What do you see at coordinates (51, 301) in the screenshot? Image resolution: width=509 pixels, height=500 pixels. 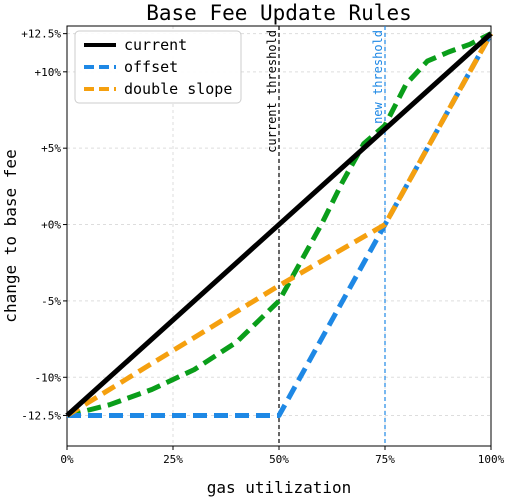 I see `y-tick-label: -5%` at bounding box center [51, 301].